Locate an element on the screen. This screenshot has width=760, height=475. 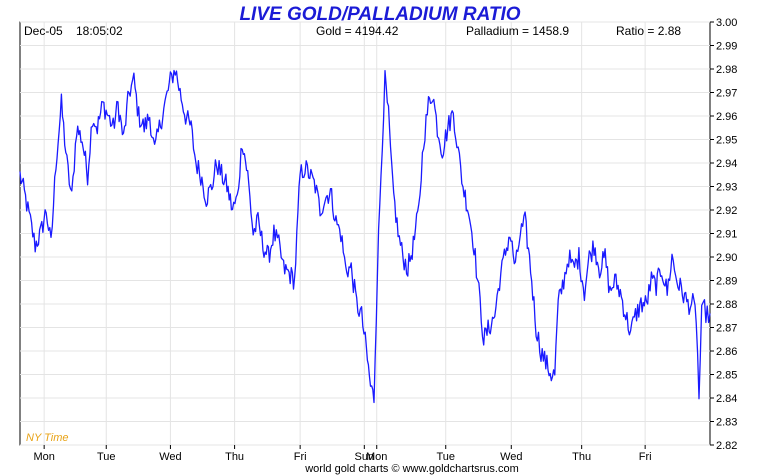
header-palladium: Palladium = 1458.9 is located at coordinates (517, 31).